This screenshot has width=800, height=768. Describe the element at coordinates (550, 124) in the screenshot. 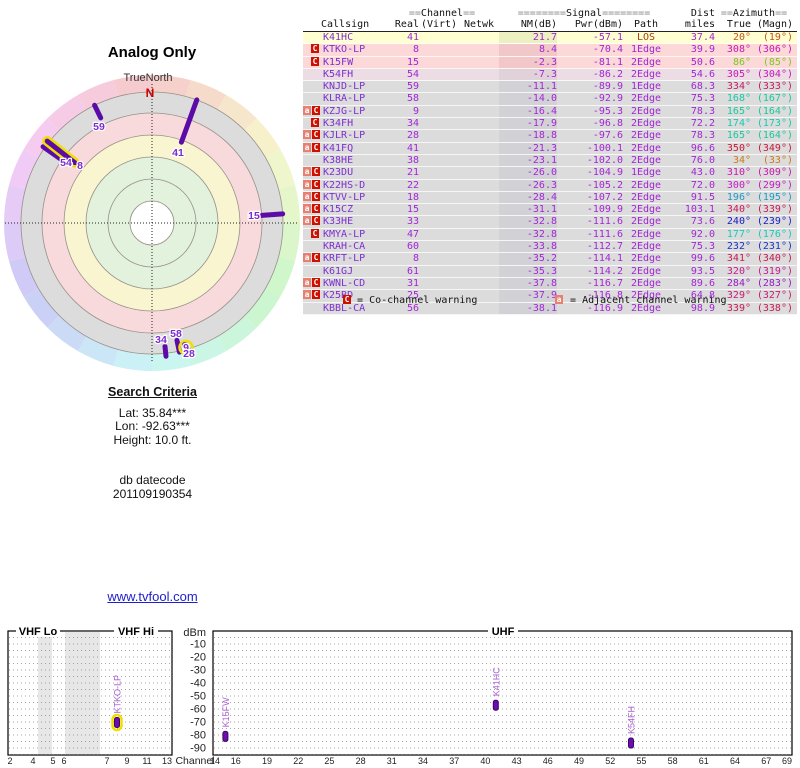

I see `table-row: C K34FH 34 -17.9 -96.8 2Edge 72.2 174° (173°)` at that location.